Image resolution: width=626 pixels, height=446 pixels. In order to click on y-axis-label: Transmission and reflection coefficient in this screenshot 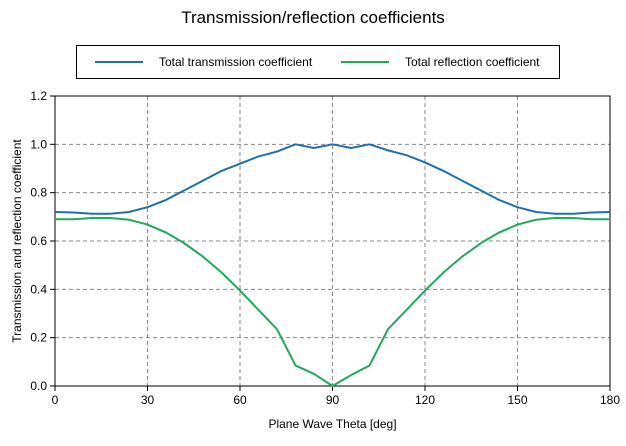, I will do `click(17, 241)`.